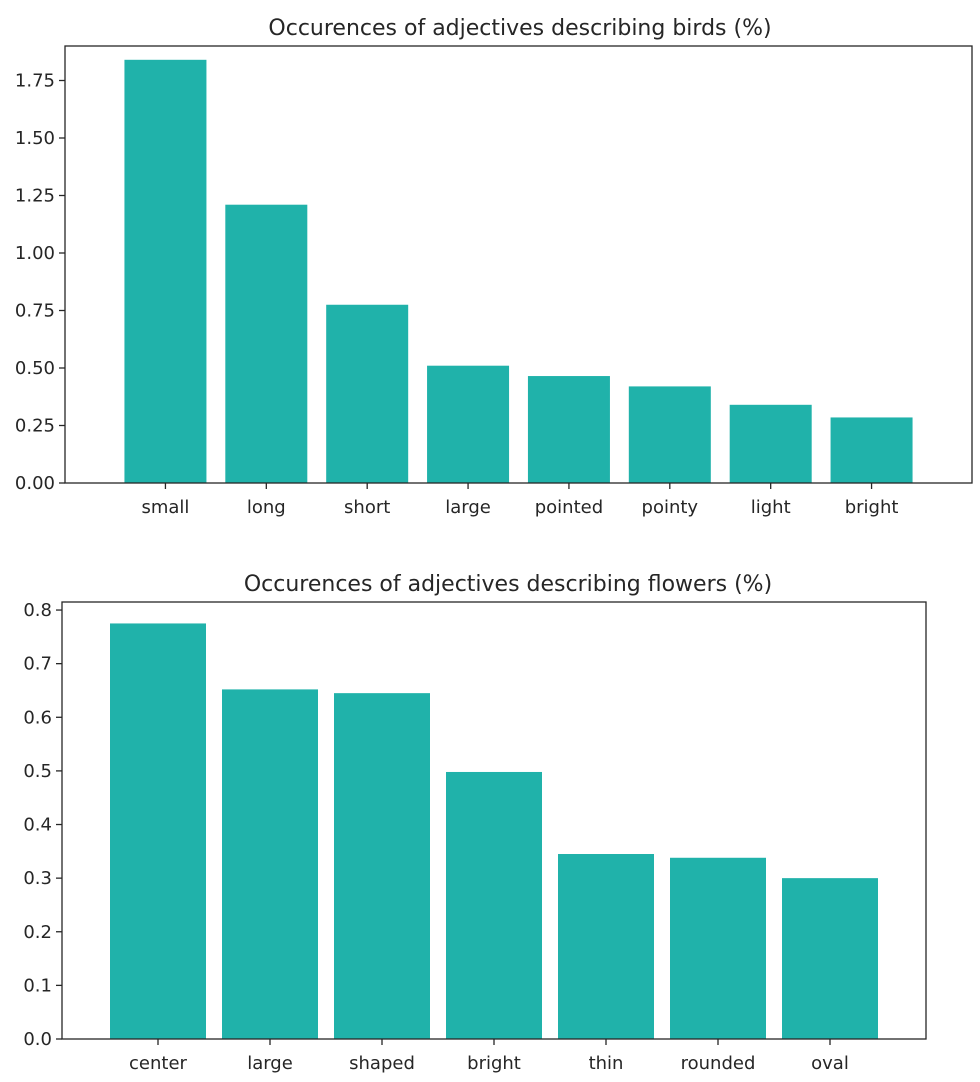 The image size is (980, 1082). Describe the element at coordinates (35, 426) in the screenshot. I see `birds-y-tick-label: 0.25` at that location.